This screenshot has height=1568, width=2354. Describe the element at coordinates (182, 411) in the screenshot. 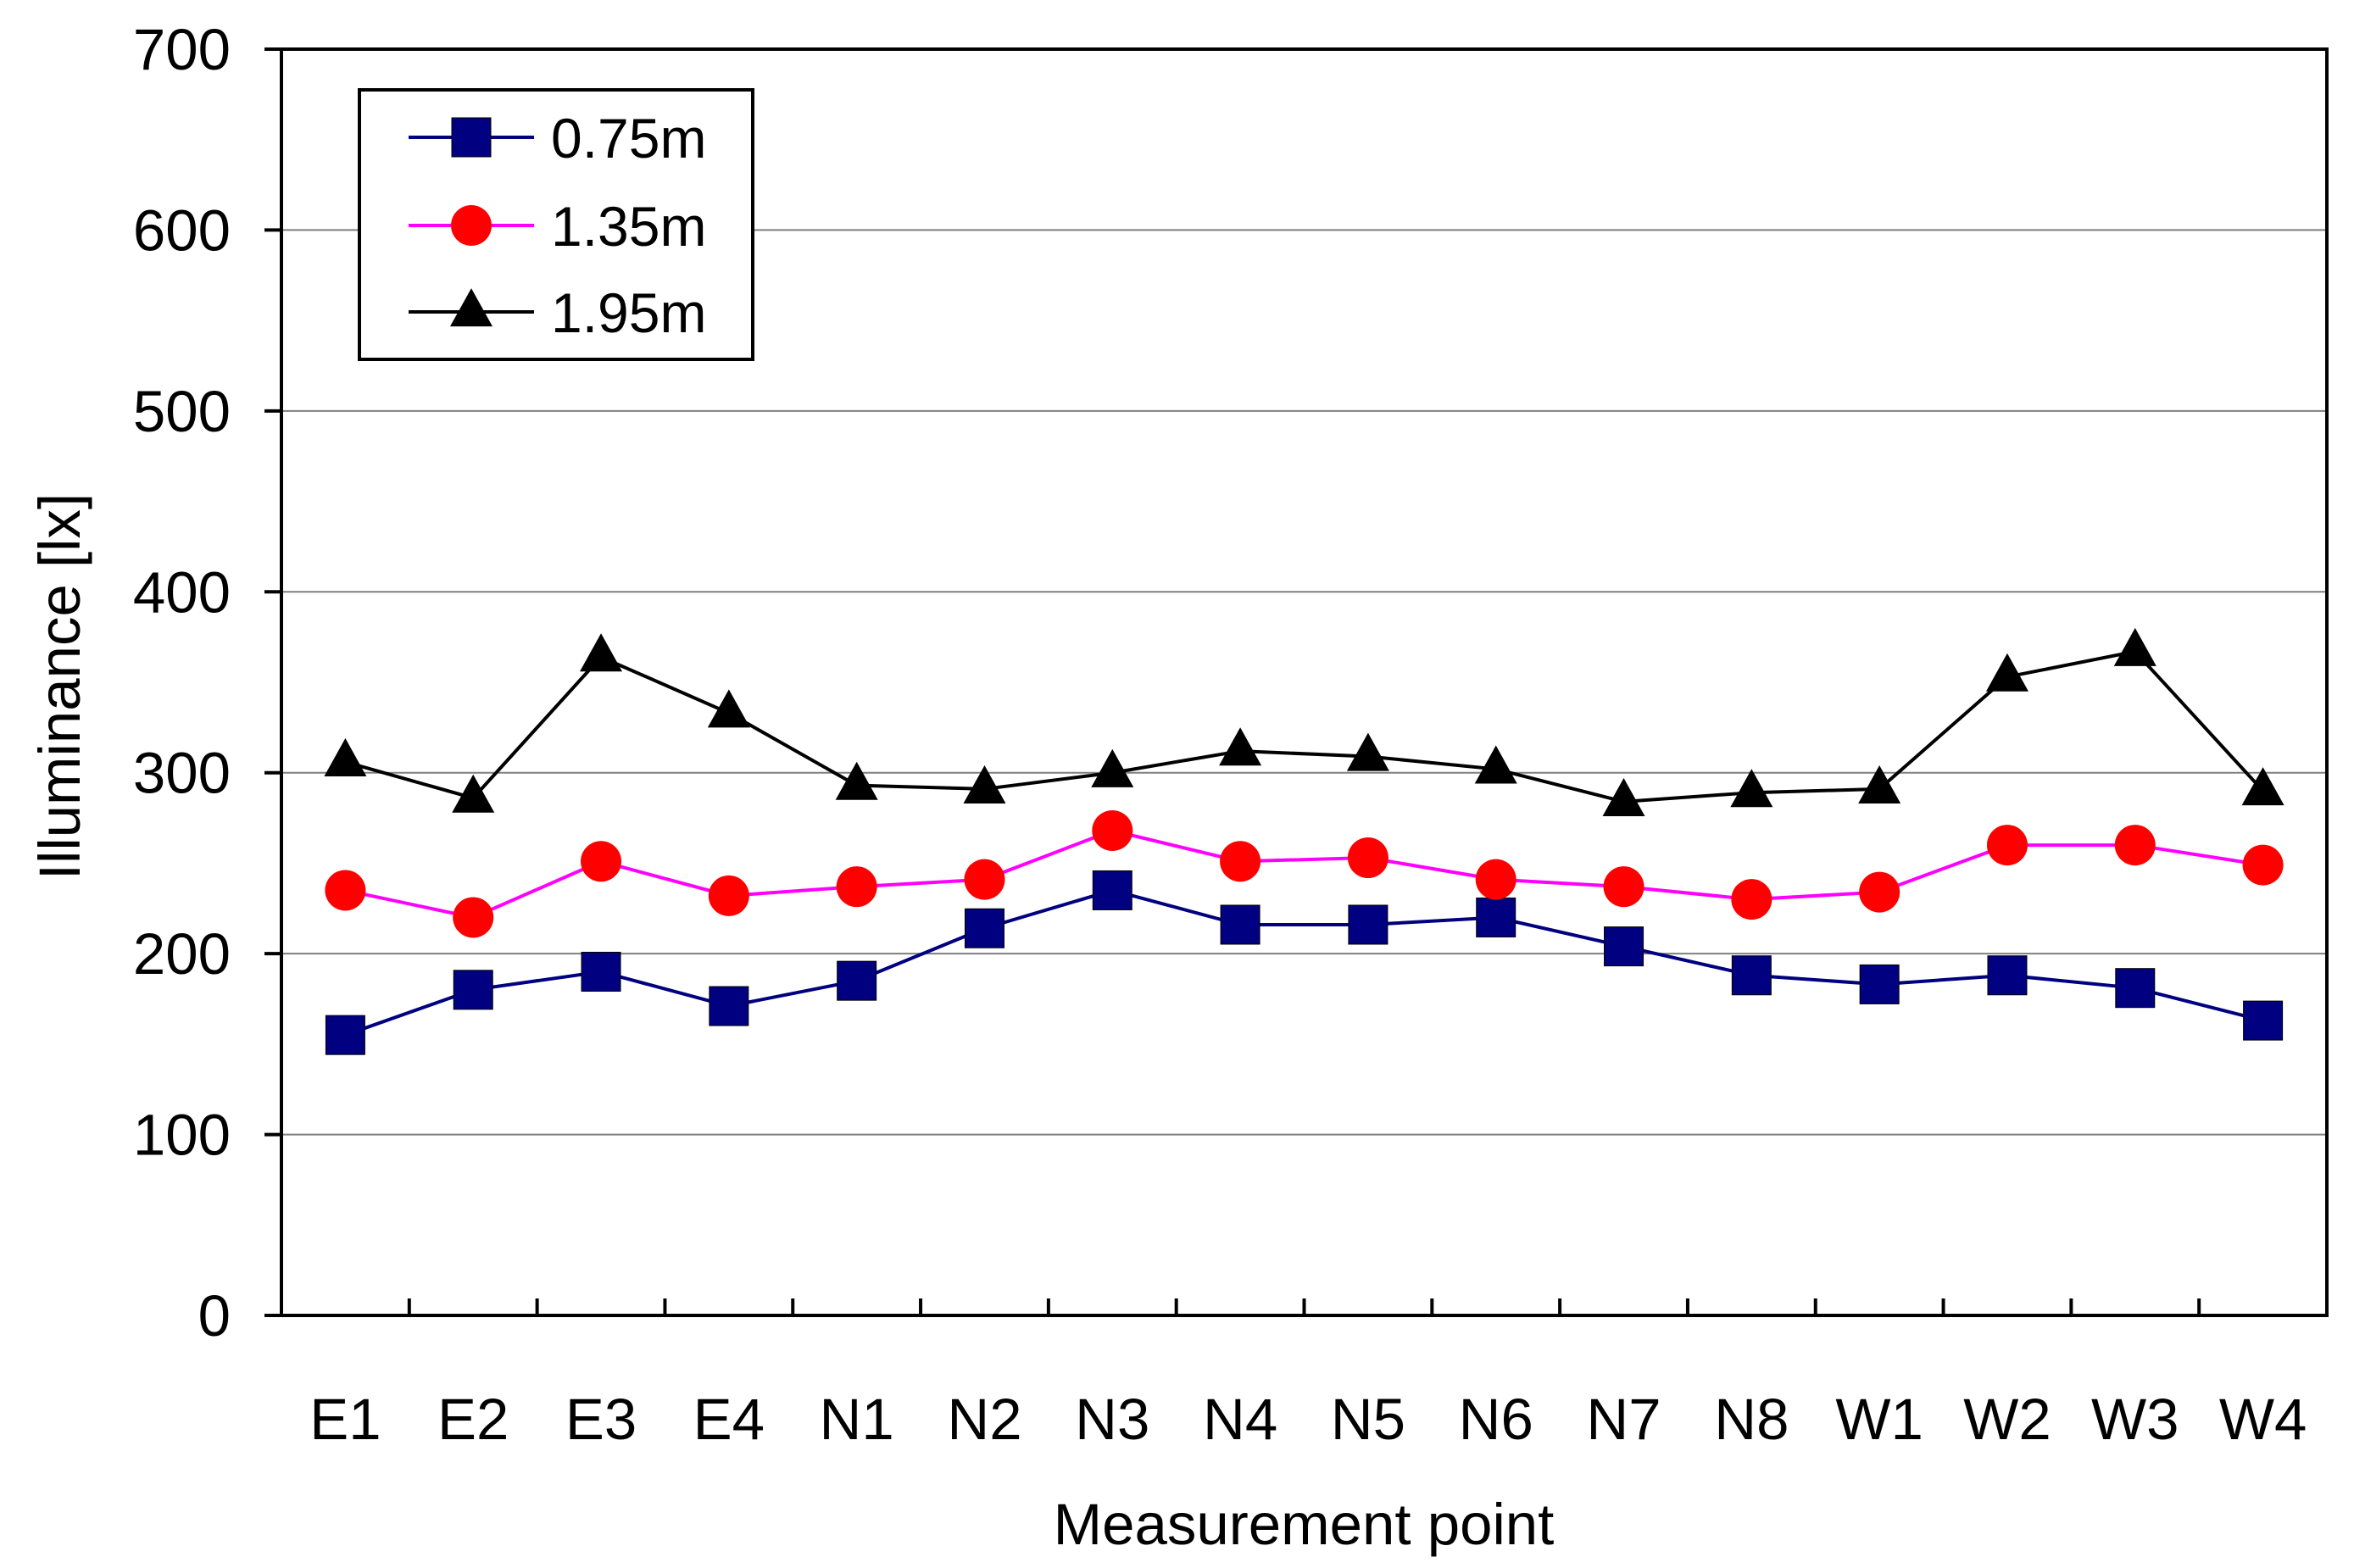

I see `y-tick-label-500: 500` at that location.